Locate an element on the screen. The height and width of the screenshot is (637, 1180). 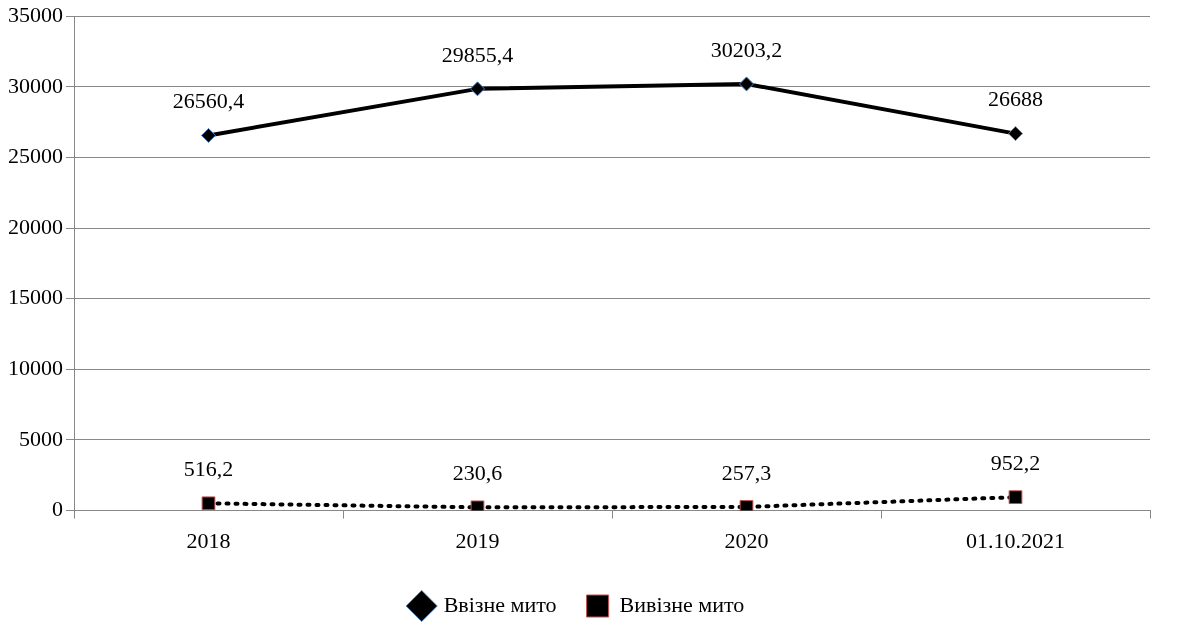
y-tick-label: 30000 is located at coordinates (35, 85).